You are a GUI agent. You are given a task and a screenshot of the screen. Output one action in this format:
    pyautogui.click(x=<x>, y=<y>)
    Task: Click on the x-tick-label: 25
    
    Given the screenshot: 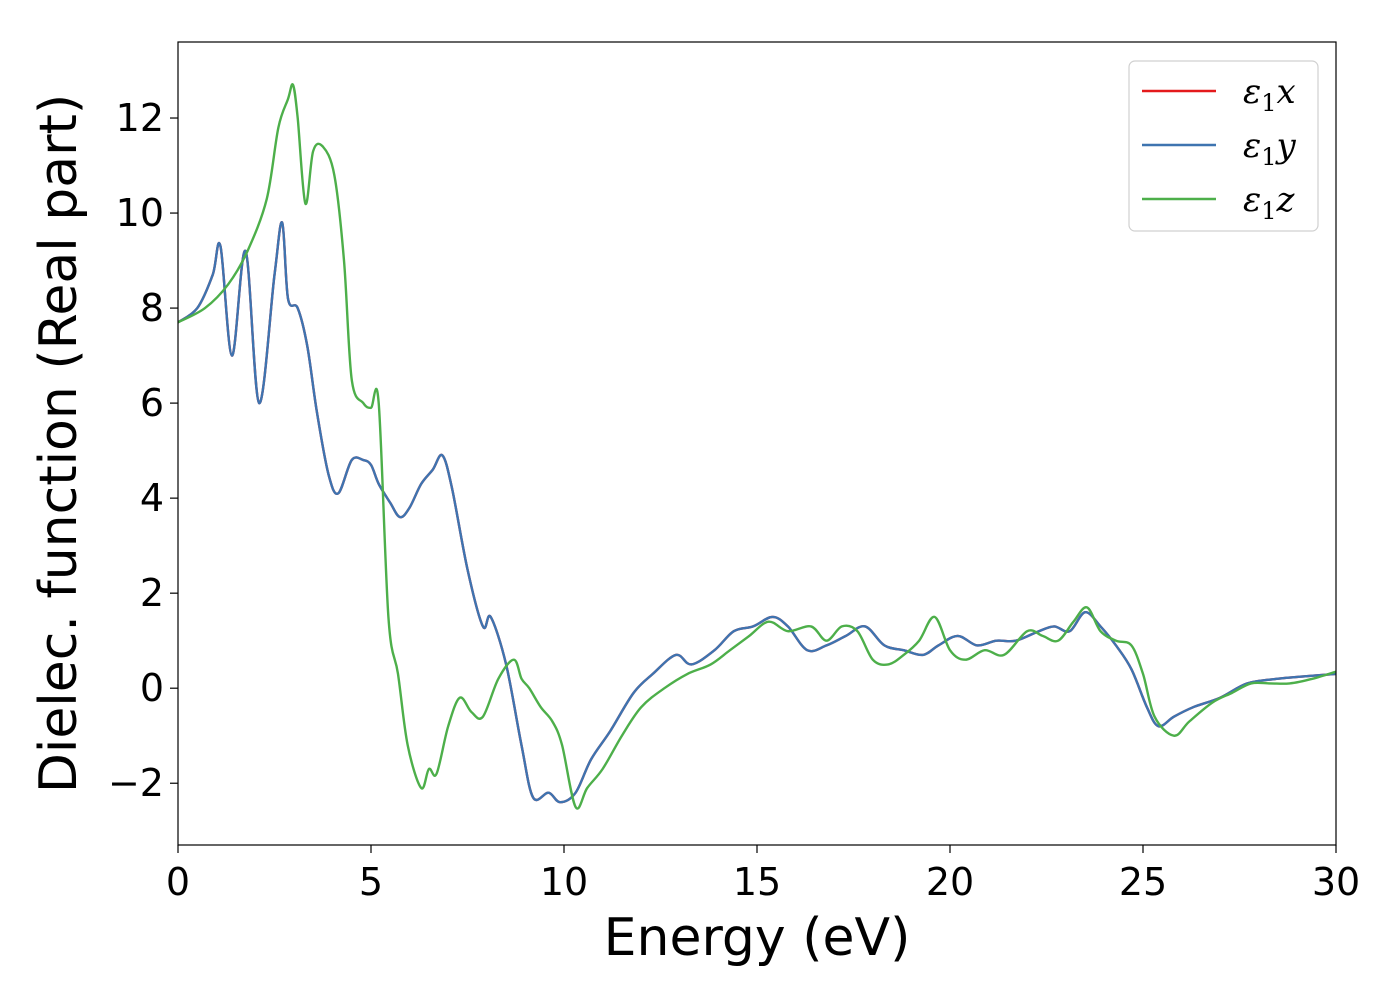 What is the action you would take?
    pyautogui.click(x=1143, y=882)
    